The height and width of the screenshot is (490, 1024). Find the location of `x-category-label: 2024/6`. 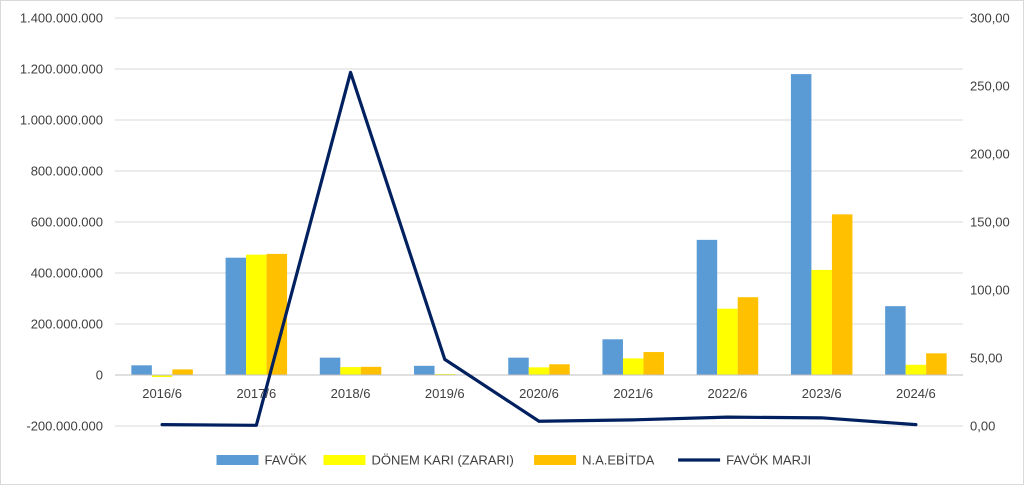

x-category-label: 2024/6 is located at coordinates (916, 393).